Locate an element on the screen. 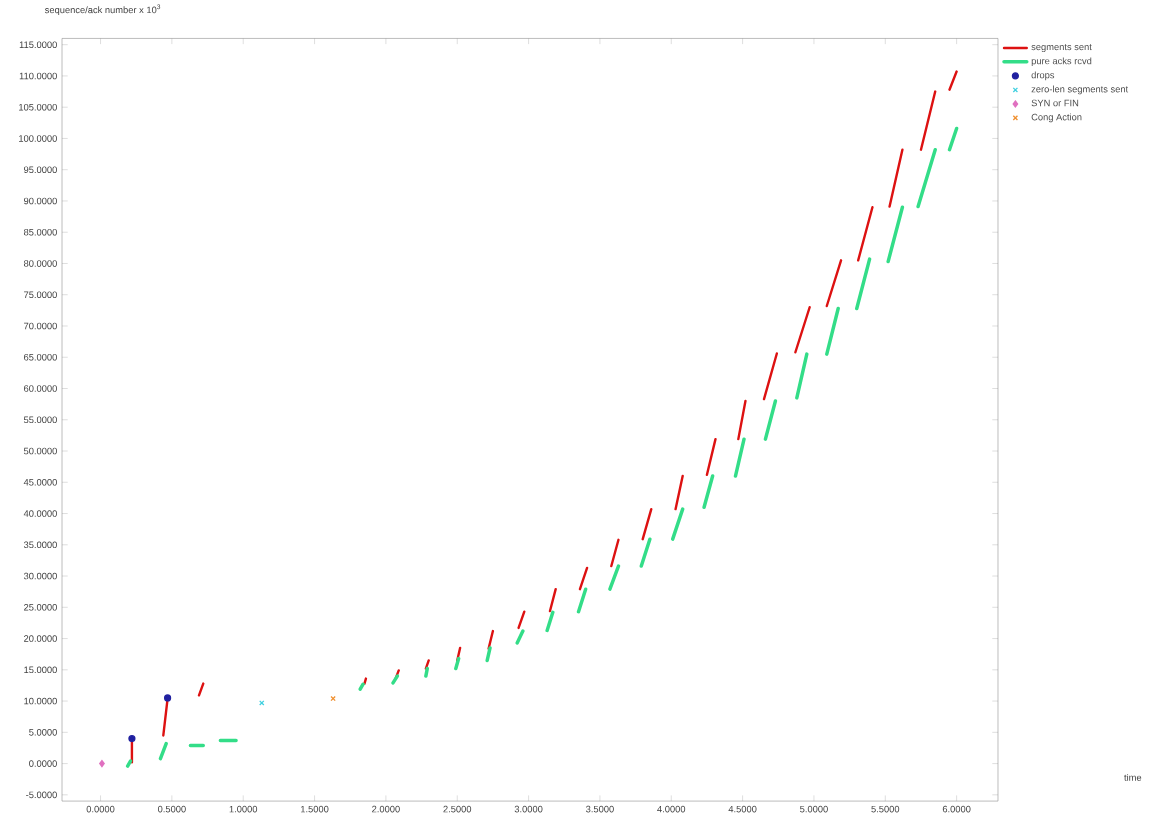 The height and width of the screenshot is (820, 1149). y-tick-label: 15.0000 is located at coordinates (40, 670).